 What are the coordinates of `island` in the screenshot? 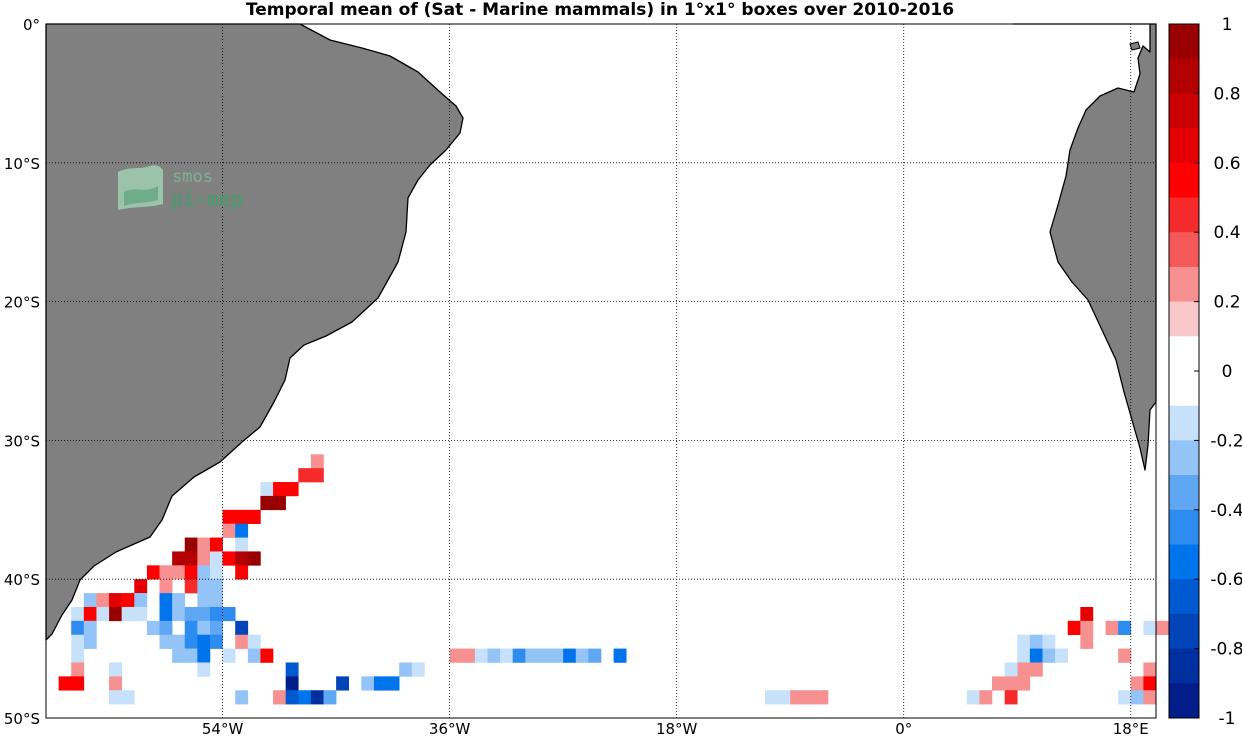 It's located at (1135, 46).